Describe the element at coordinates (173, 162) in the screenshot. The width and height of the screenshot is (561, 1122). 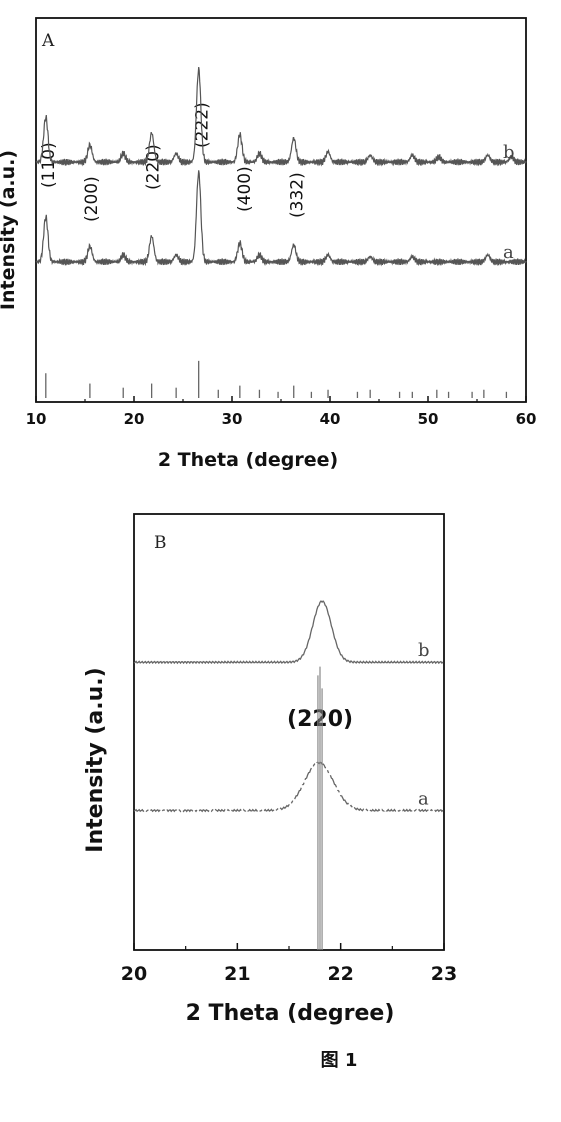
I see `panel-a-peak-labels: (110) (200) (220) (222) (400) (332)` at that location.